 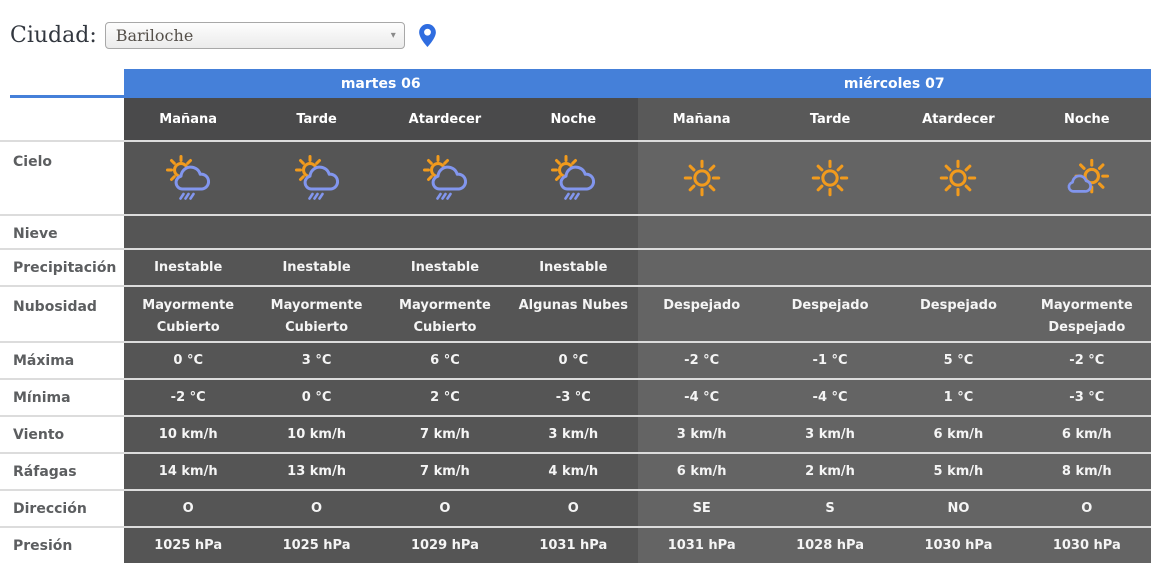 What do you see at coordinates (830, 360) in the screenshot?
I see `weather-cell: -1 °C` at bounding box center [830, 360].